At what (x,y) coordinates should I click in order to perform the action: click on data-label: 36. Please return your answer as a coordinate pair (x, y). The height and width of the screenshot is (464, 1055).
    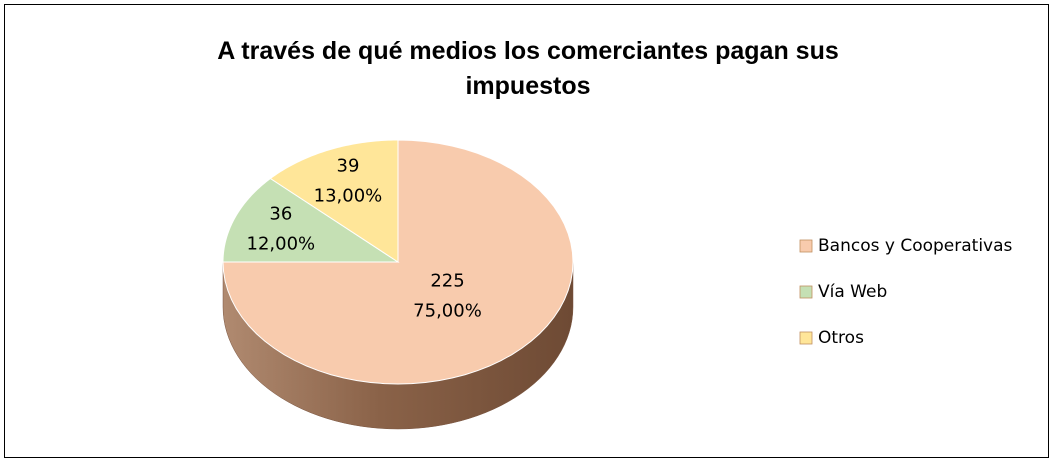
    Looking at the image, I should click on (280, 214).